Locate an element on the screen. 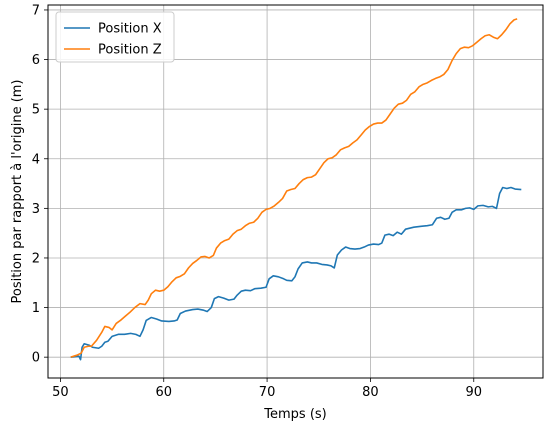  y-tick-label: 2 is located at coordinates (36, 258).